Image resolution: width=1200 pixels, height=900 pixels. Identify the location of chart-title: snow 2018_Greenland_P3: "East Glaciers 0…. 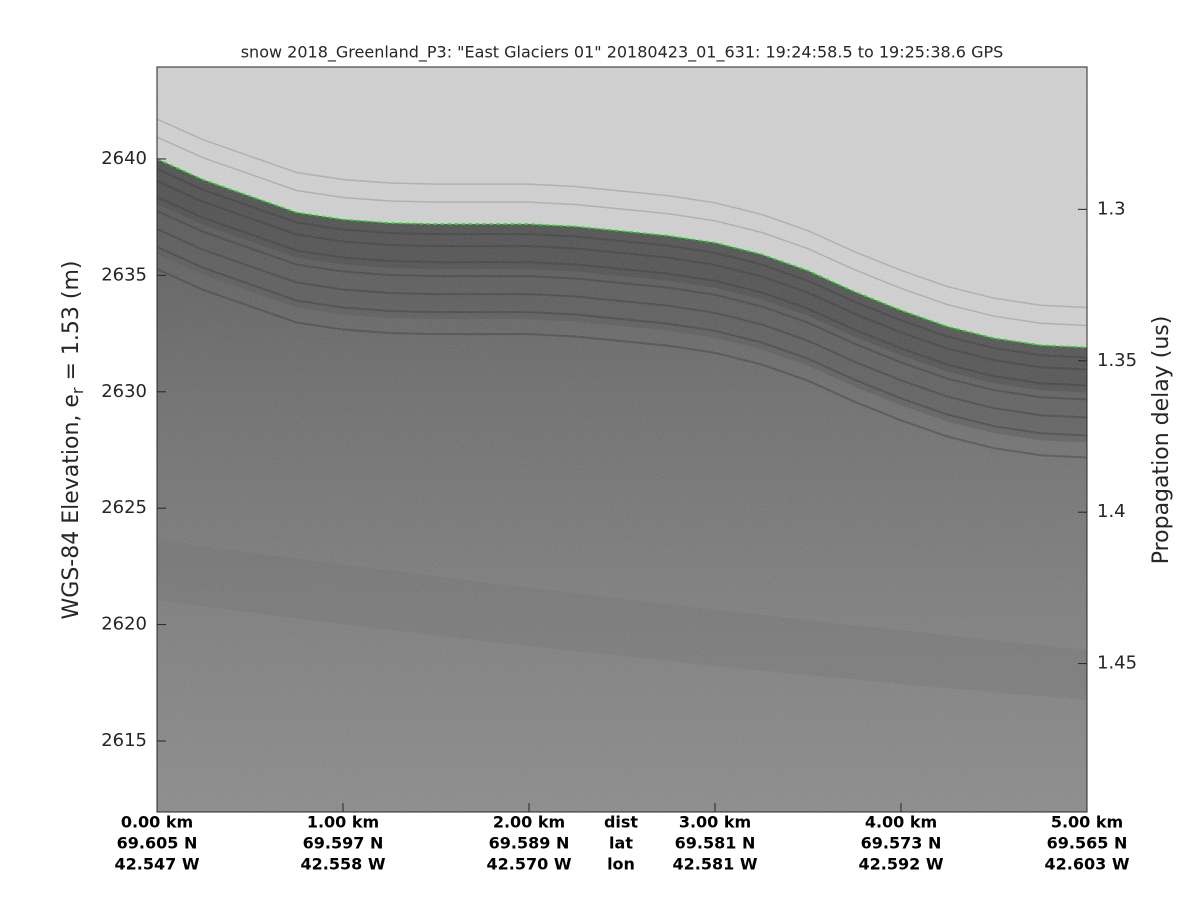
(622, 53).